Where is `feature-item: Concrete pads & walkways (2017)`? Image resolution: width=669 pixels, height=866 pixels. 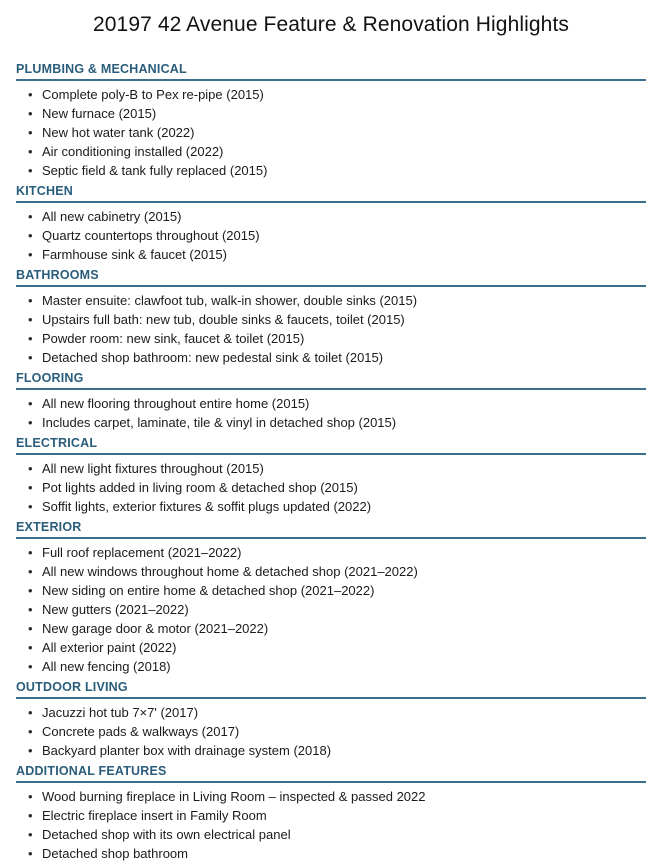
feature-item: Concrete pads & walkways (2017) is located at coordinates (337, 731).